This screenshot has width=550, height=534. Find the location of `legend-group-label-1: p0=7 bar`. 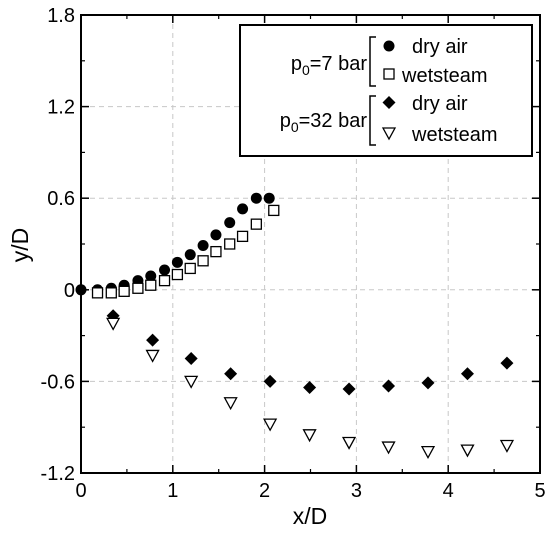

legend-group-label-1: p0=7 bar is located at coordinates (329, 65).